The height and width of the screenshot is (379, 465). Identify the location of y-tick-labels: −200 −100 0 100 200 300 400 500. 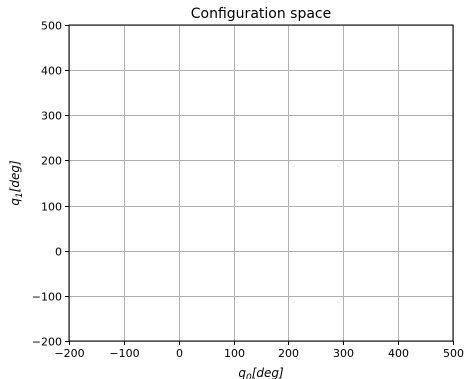
(47, 184).